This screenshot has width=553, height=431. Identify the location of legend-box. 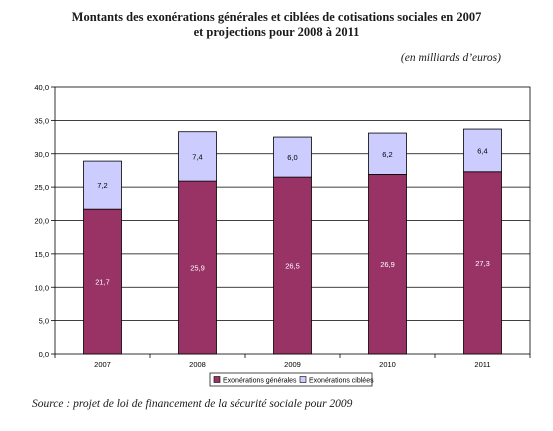
(291, 379).